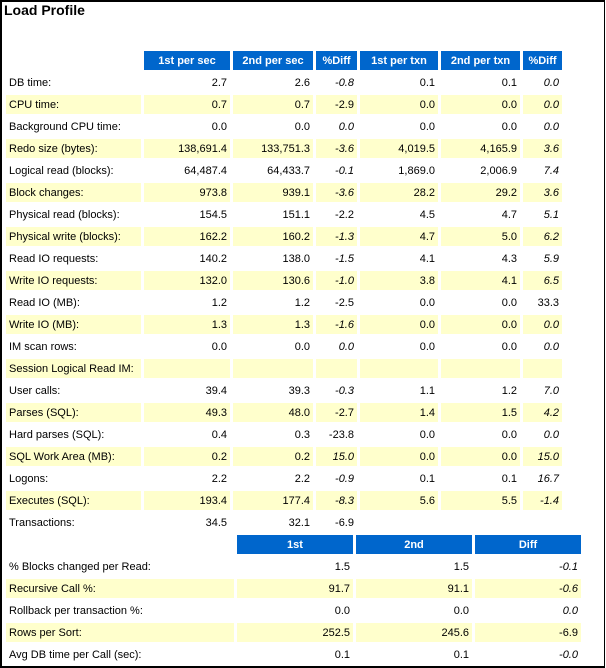 This screenshot has width=606, height=668. I want to click on header-row: 1st 2nd Diff, so click(293, 544).